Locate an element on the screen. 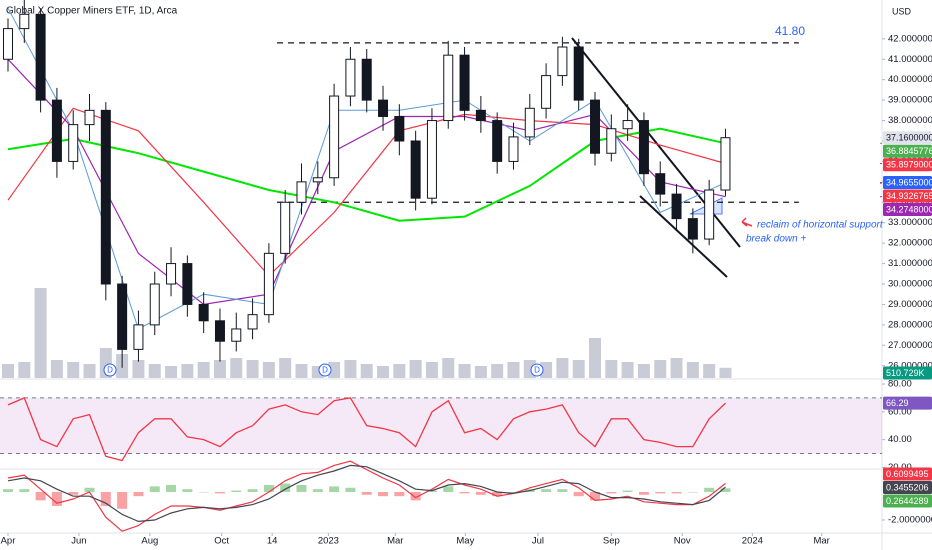 Image resolution: width=932 pixels, height=550 pixels. annotation: 41.80 is located at coordinates (790, 31).